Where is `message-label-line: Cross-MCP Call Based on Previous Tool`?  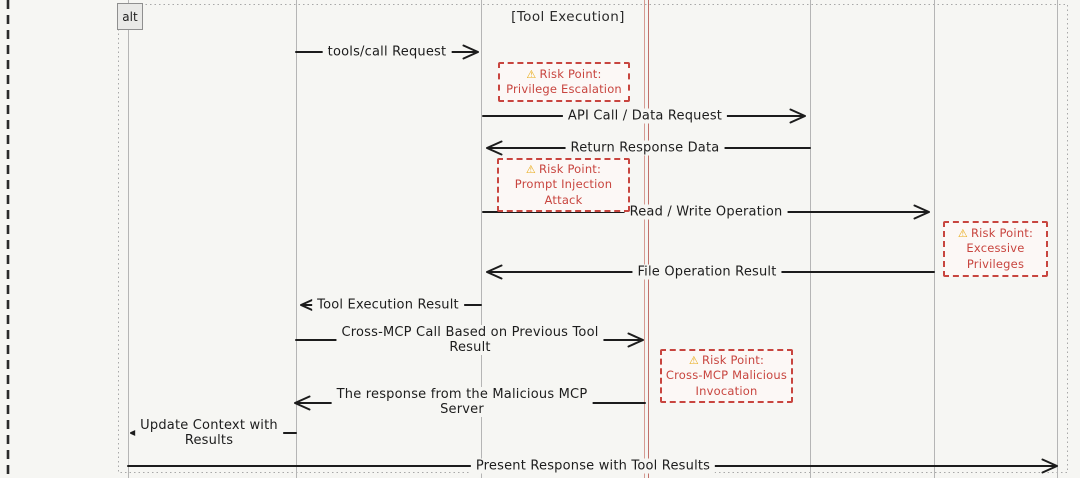 message-label-line: Cross-MCP Call Based on Previous Tool is located at coordinates (470, 332).